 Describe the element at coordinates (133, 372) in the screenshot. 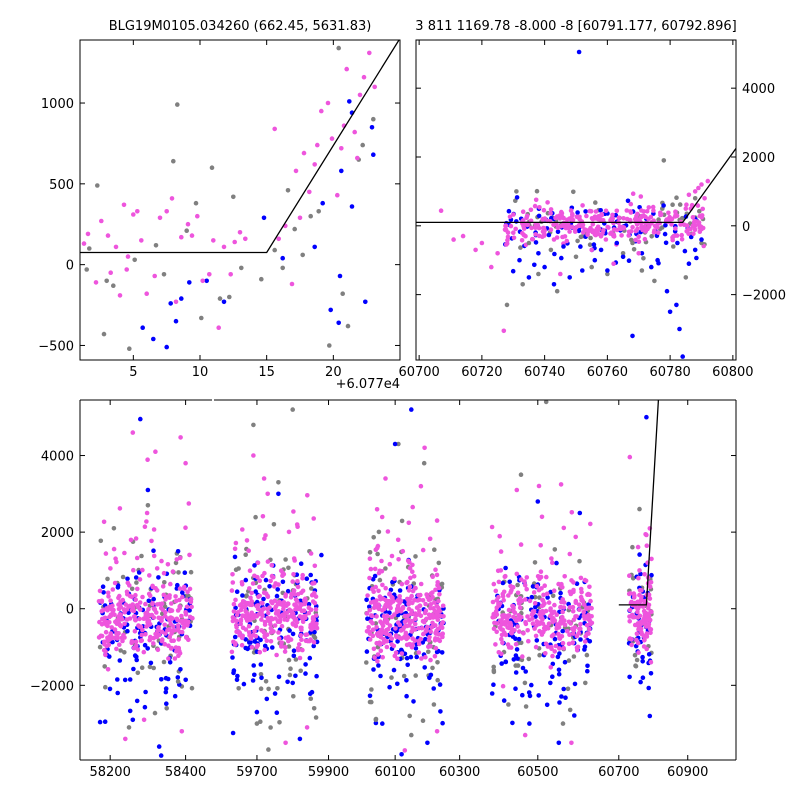

I see `tl-xtick-label: 5` at that location.